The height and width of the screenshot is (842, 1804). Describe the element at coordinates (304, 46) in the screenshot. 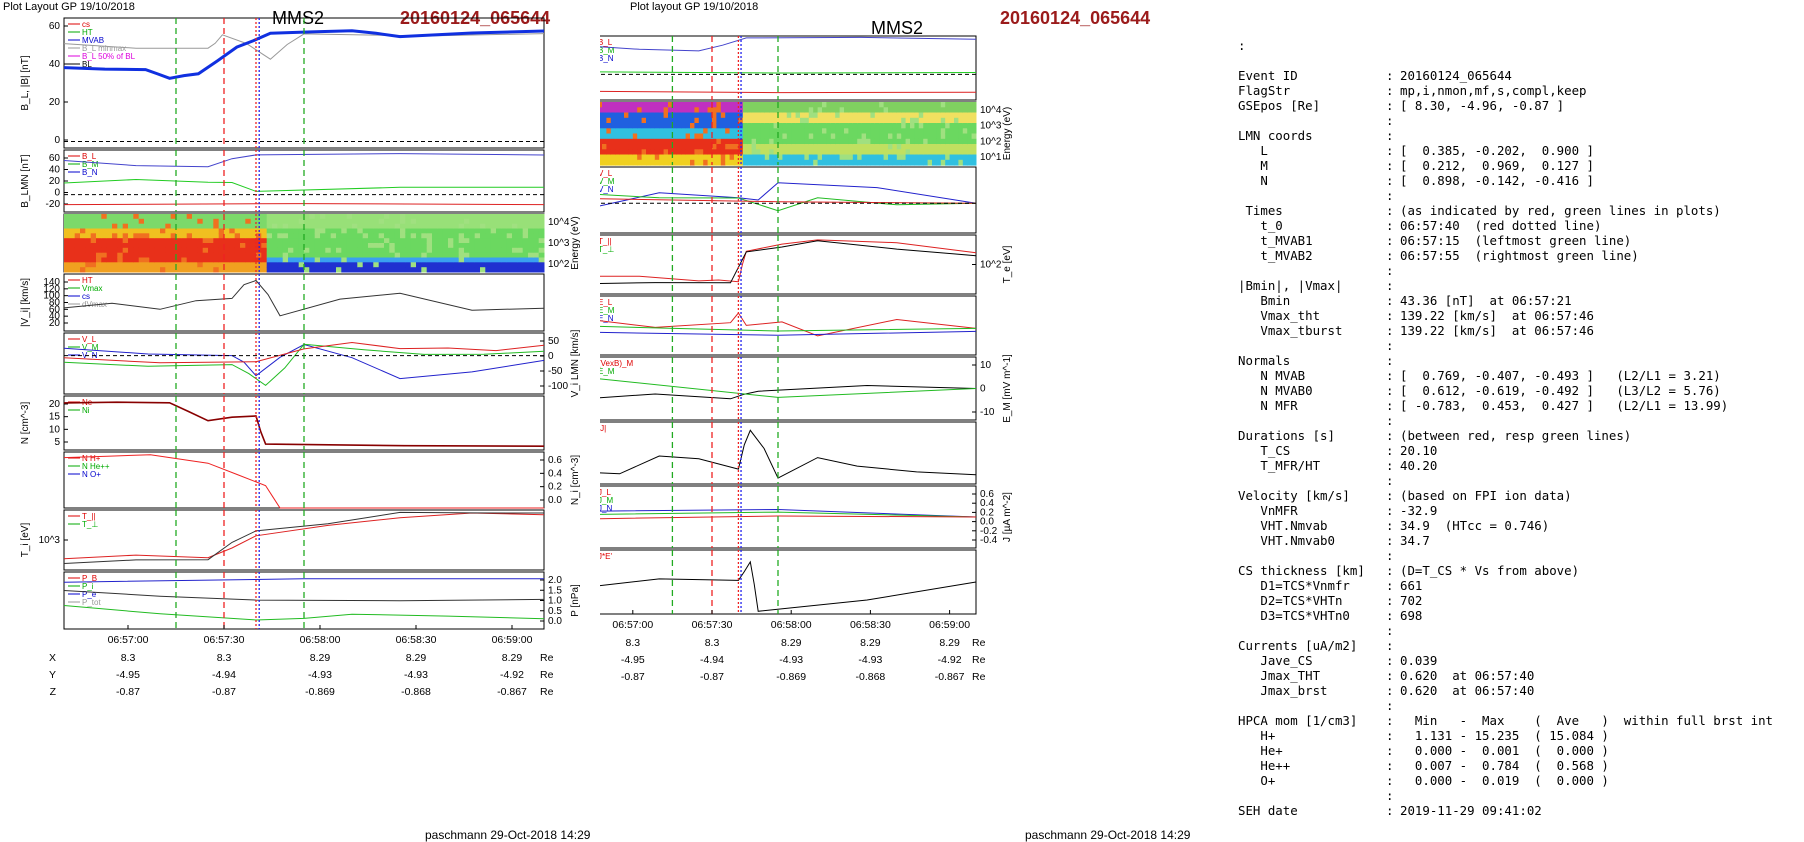

I see `series-line` at that location.